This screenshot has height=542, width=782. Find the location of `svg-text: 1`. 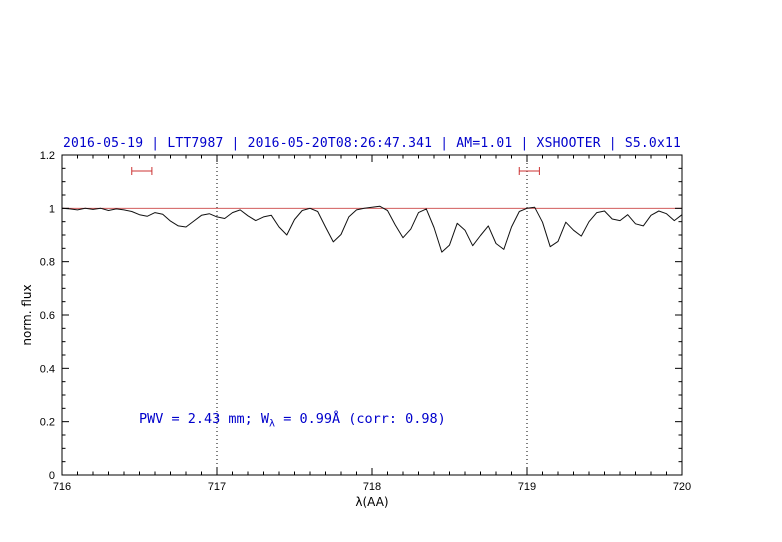

svg-text: 1 is located at coordinates (52, 209).